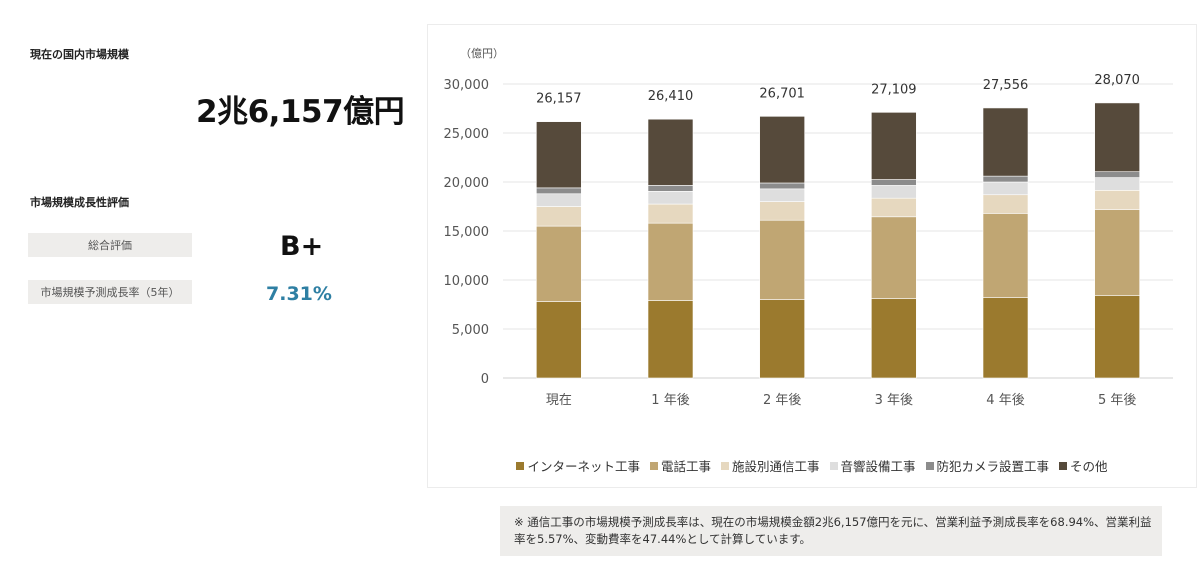  Describe the element at coordinates (1006, 85) in the screenshot. I see `total-data-label: 27,556` at that location.